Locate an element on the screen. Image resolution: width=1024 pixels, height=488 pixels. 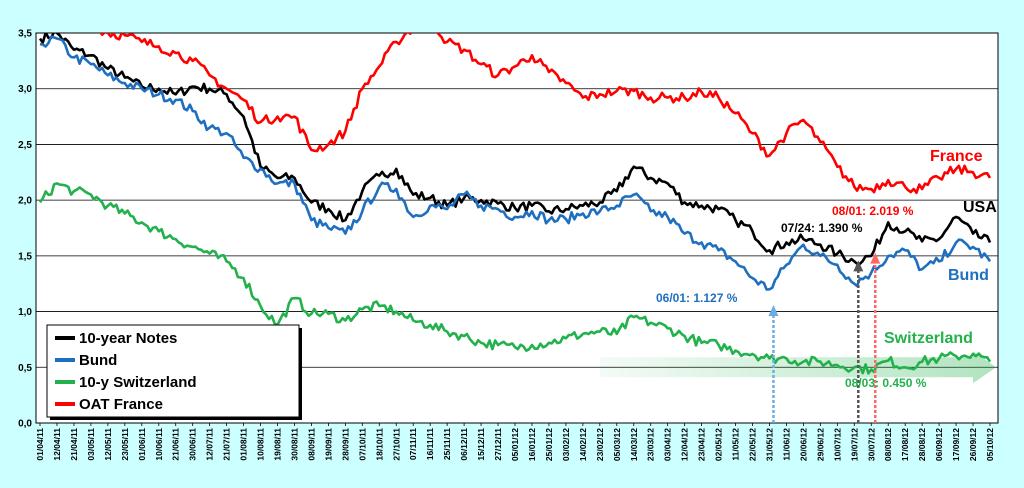
x-tick-label: 26/09/12 is located at coordinates (973, 444).